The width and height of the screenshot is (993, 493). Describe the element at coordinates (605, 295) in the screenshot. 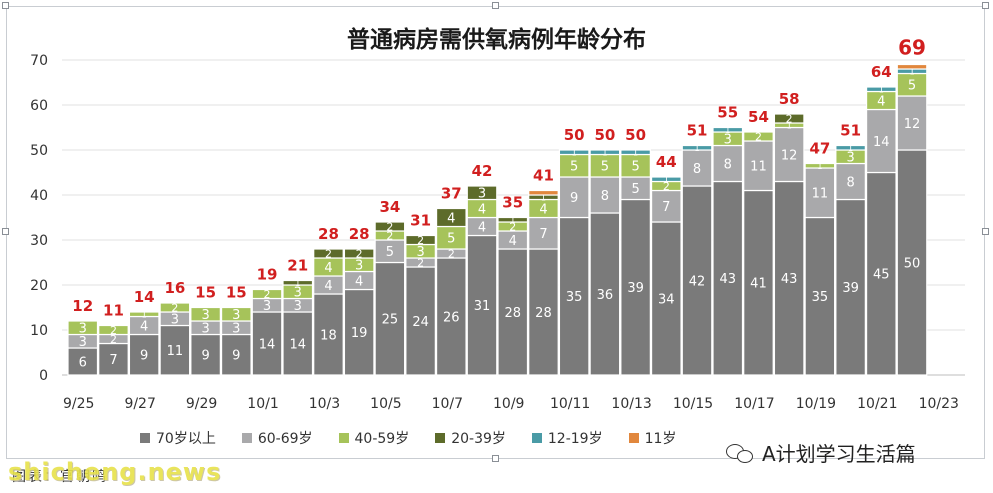

I see `segment-value-label: 36` at that location.